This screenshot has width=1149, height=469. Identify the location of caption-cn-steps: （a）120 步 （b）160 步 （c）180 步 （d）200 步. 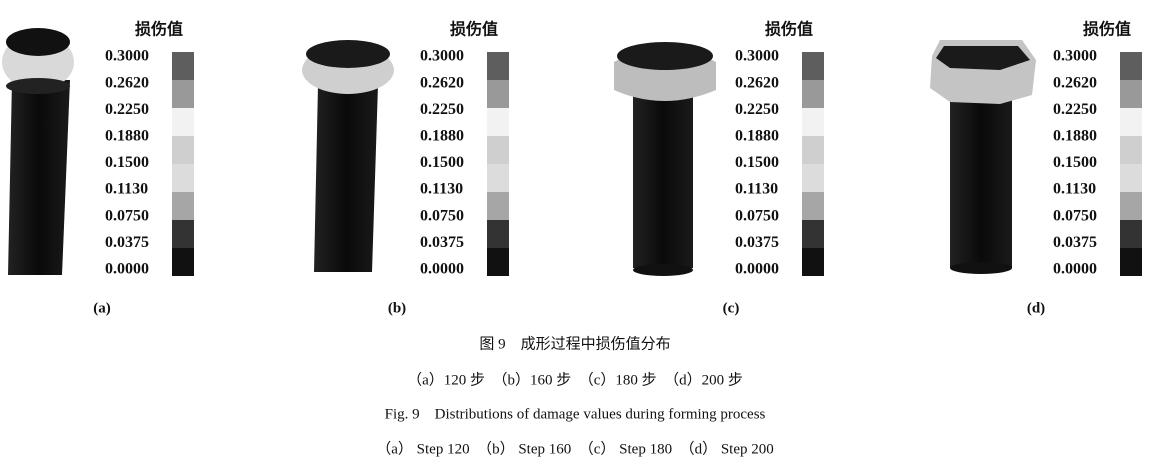
(575, 379).